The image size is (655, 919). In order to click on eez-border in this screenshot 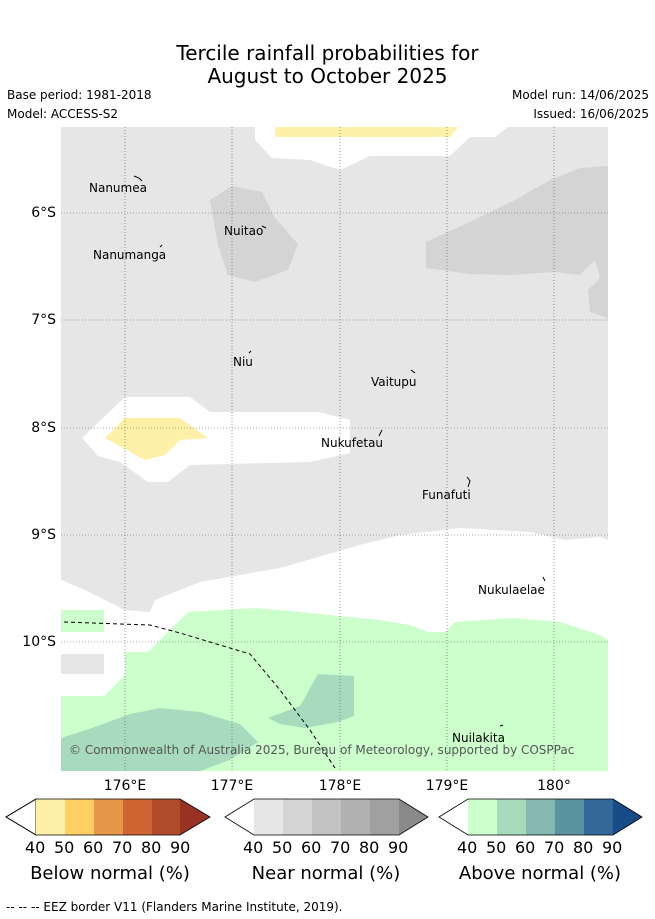, I will do `click(199, 695)`.